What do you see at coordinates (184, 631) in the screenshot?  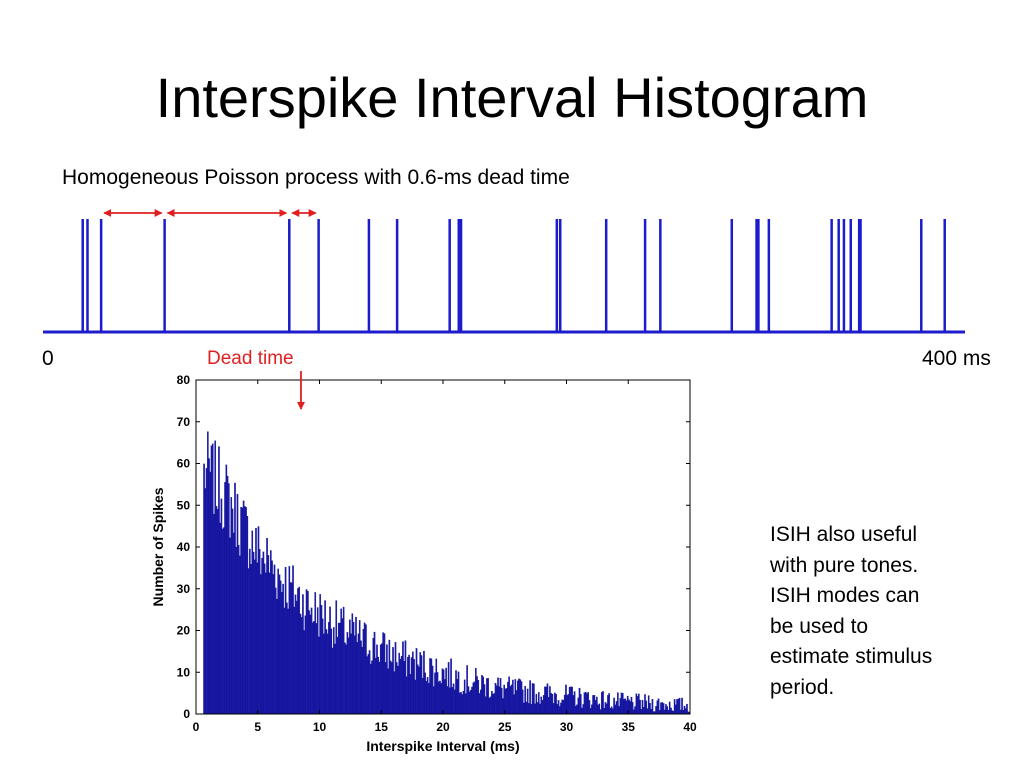 I see `y-tick-label: 20` at bounding box center [184, 631].